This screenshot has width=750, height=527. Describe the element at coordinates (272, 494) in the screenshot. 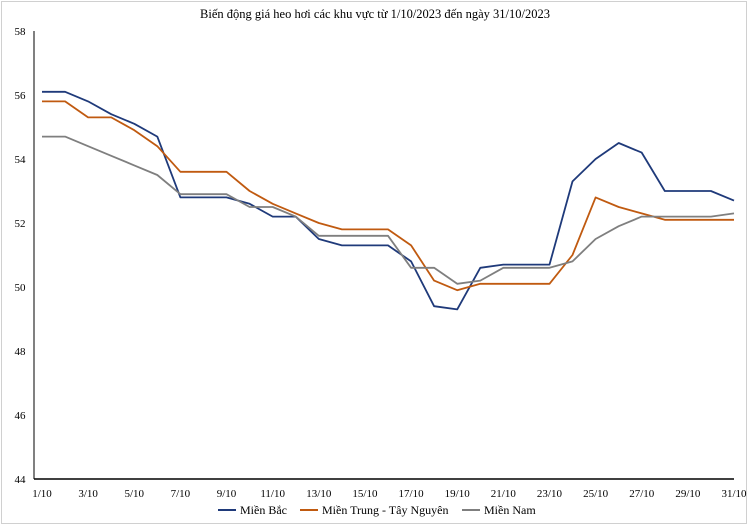

I see `x-tick-label: 11/10` at that location.